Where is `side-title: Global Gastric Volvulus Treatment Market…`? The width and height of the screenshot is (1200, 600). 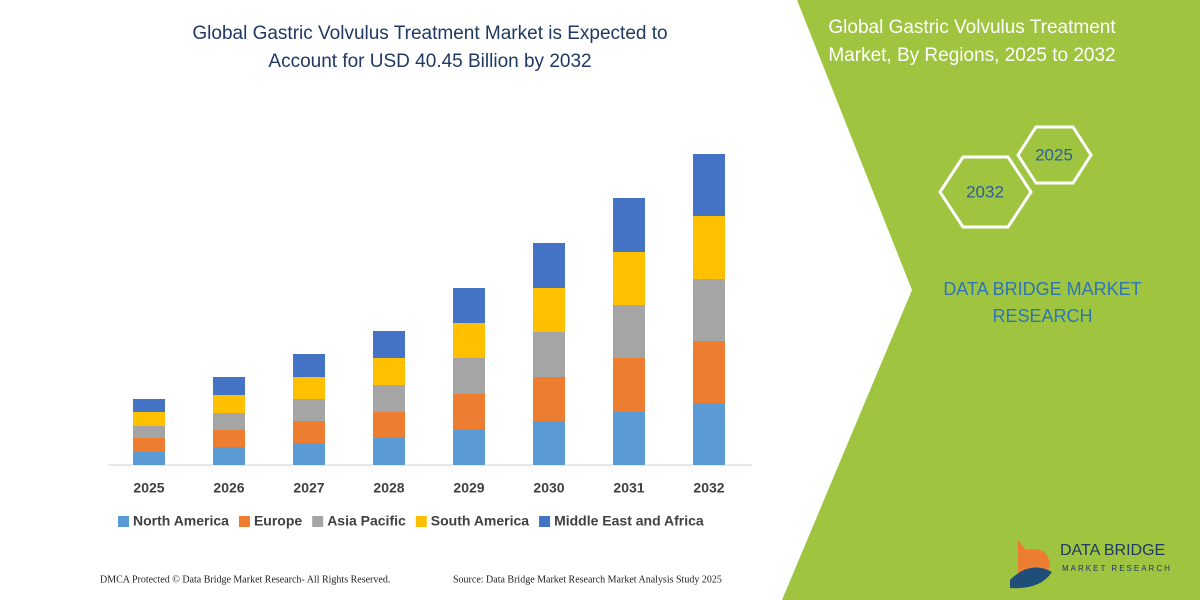 side-title: Global Gastric Volvulus Treatment Market… is located at coordinates (972, 41).